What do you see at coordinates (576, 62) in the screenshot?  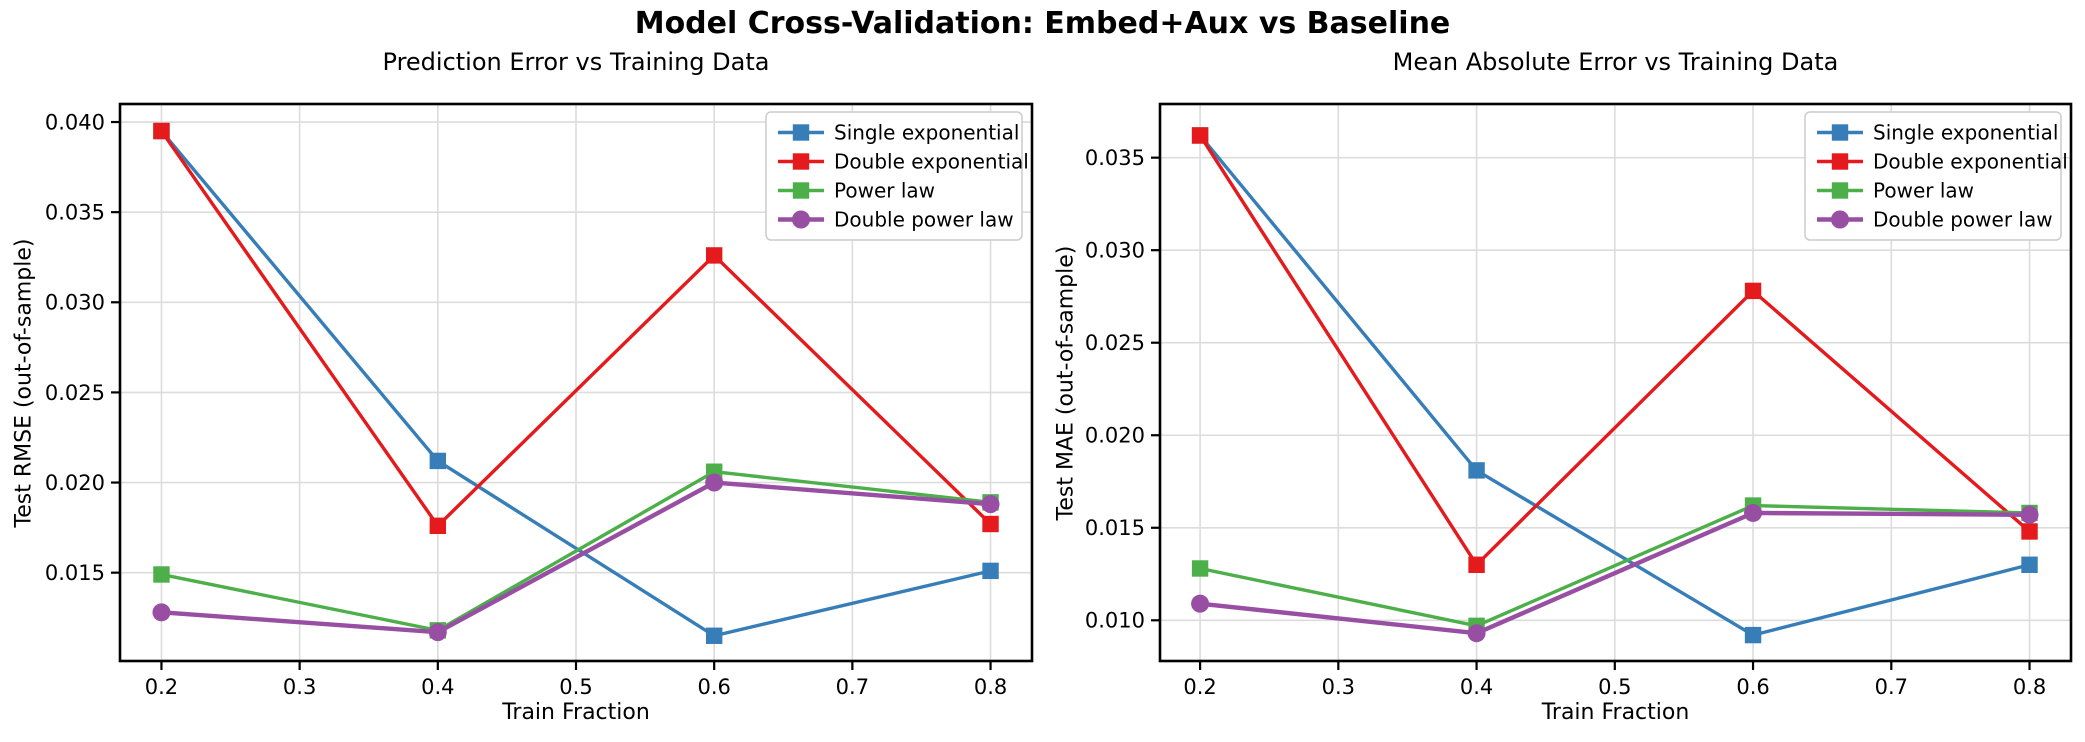 I see `left-plot-title: Prediction Error vs Training Data` at bounding box center [576, 62].